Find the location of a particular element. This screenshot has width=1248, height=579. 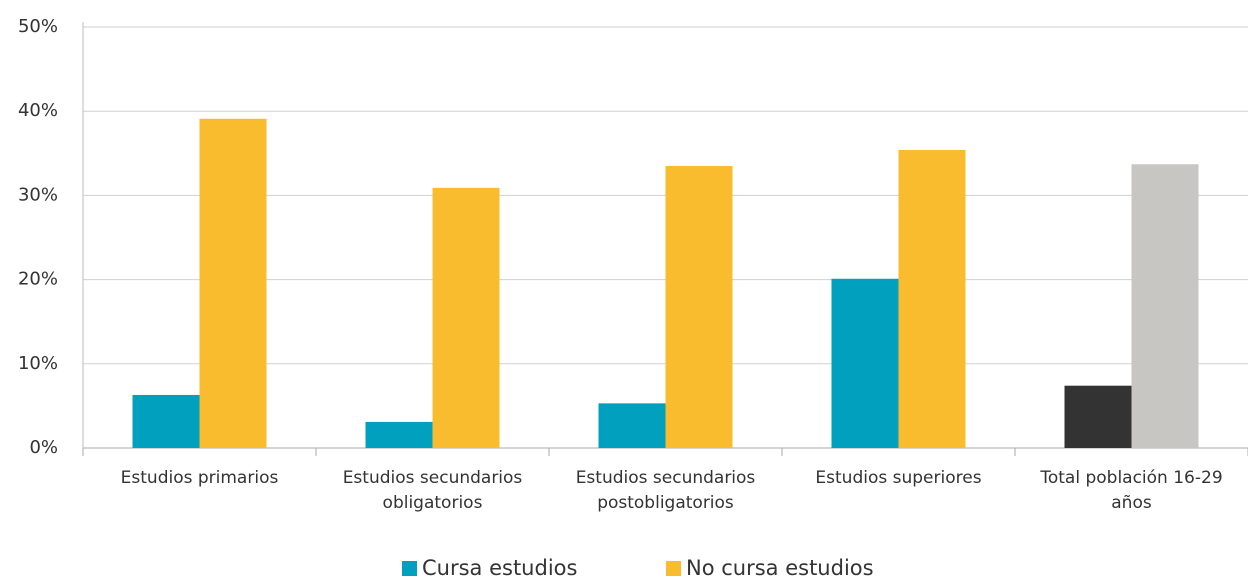

x-tick-label: Estudios secundarios obligatorios is located at coordinates (432, 490).